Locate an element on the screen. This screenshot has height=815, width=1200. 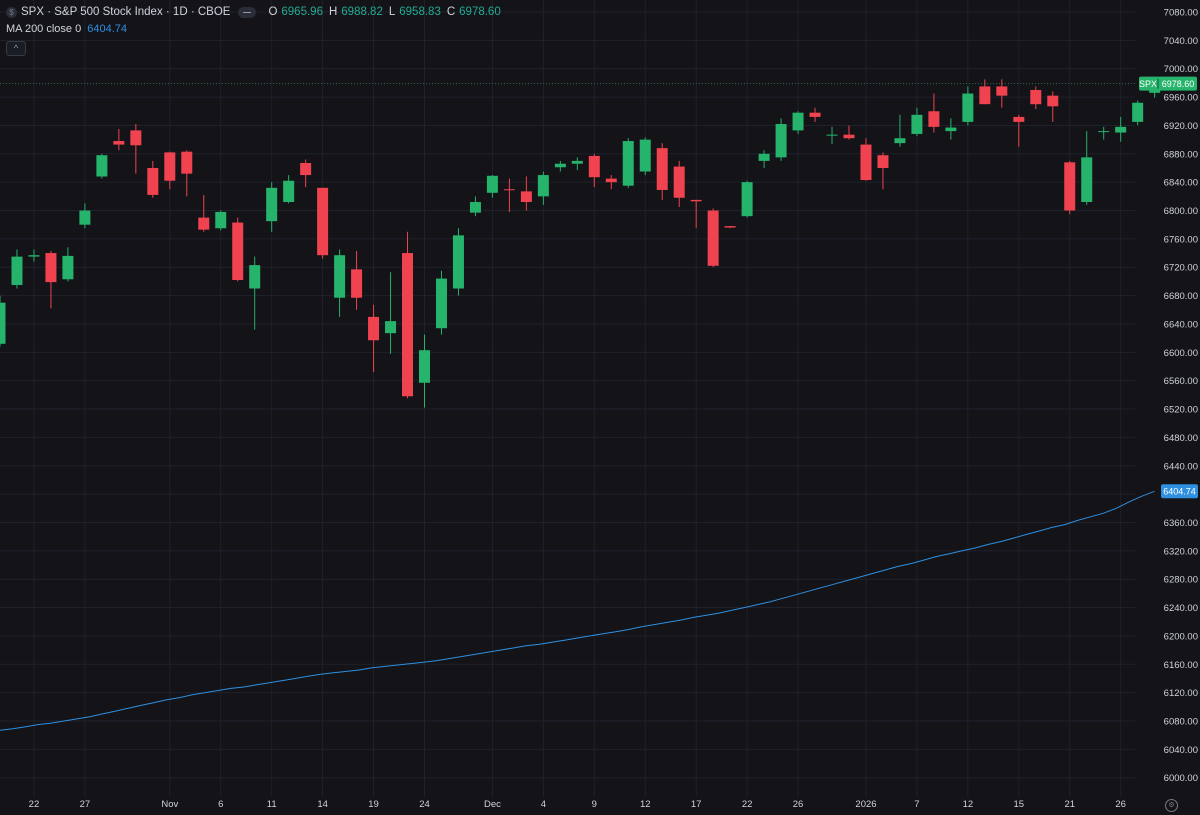
time-tick-label: 22 is located at coordinates (34, 804).